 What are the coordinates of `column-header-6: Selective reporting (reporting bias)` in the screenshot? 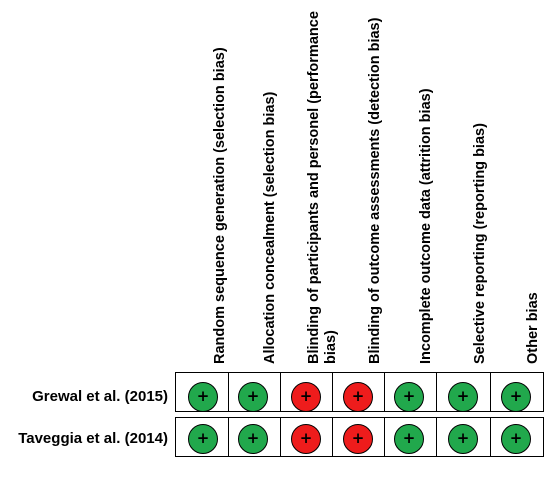 It's located at (479, 243).